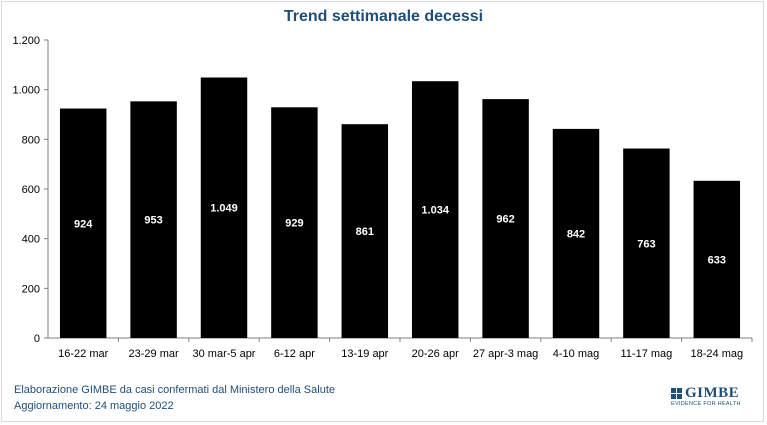  I want to click on x-tick-label: 13-19 apr, so click(364, 354).